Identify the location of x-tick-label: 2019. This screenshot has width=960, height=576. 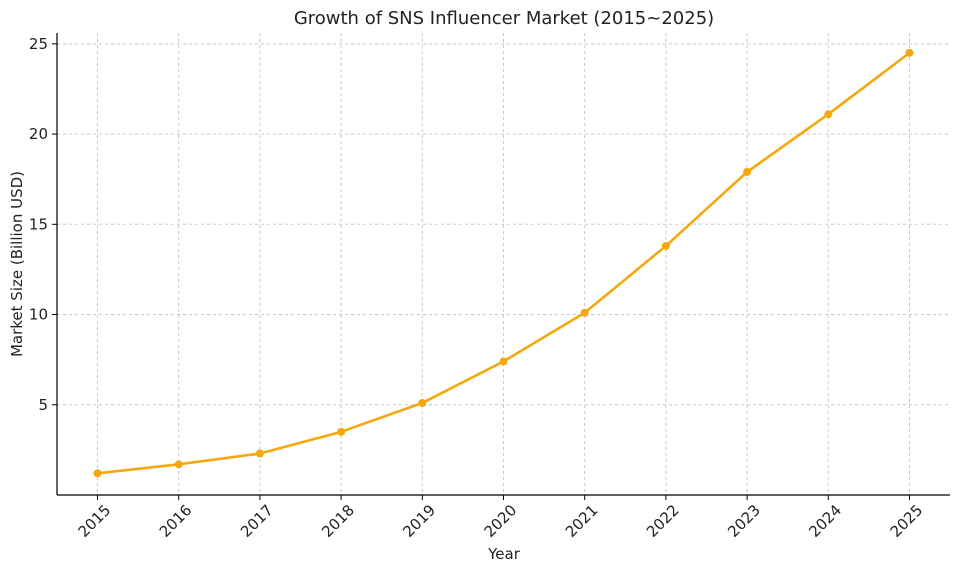
(419, 521).